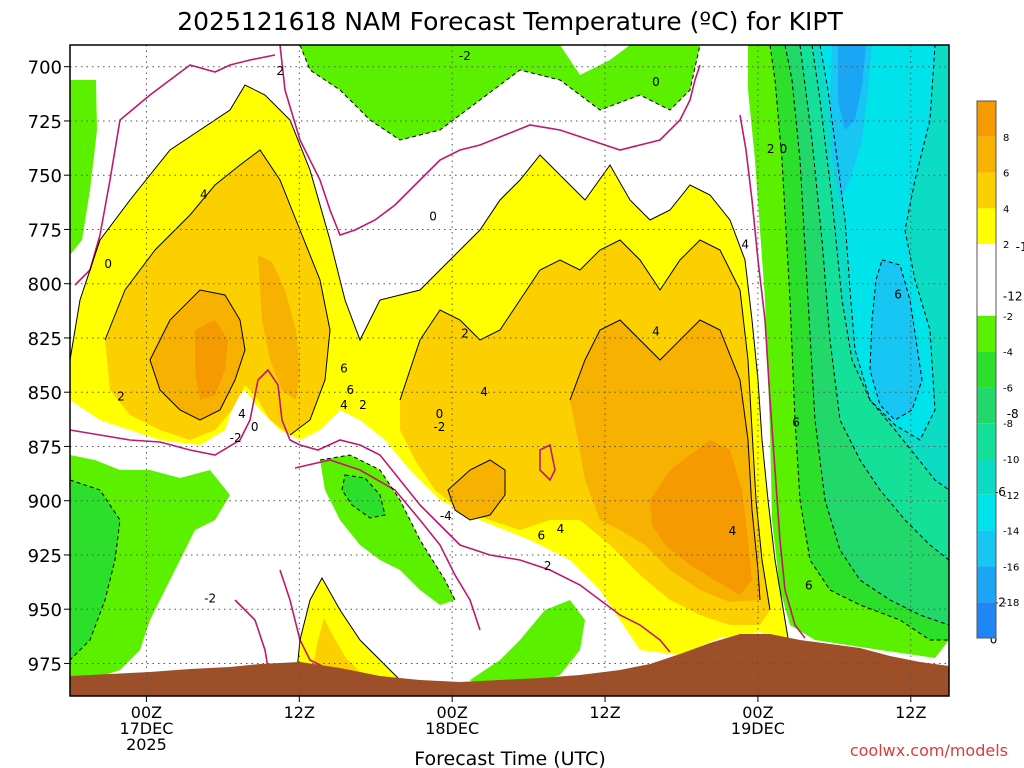 Image resolution: width=1024 pixels, height=768 pixels. What do you see at coordinates (1008, 424) in the screenshot?
I see `colorbar-label: -8` at bounding box center [1008, 424].